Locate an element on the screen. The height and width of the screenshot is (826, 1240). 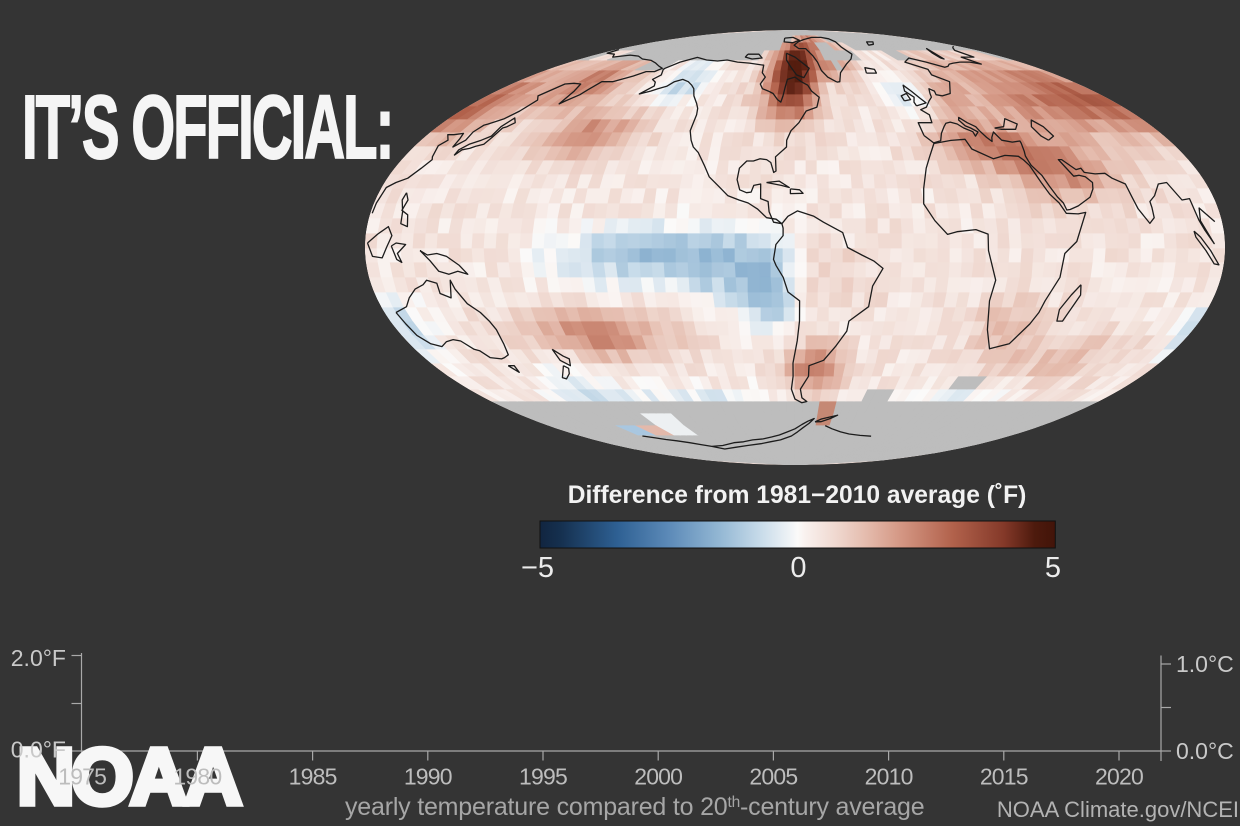
svg-text: −5 is located at coordinates (537, 568).